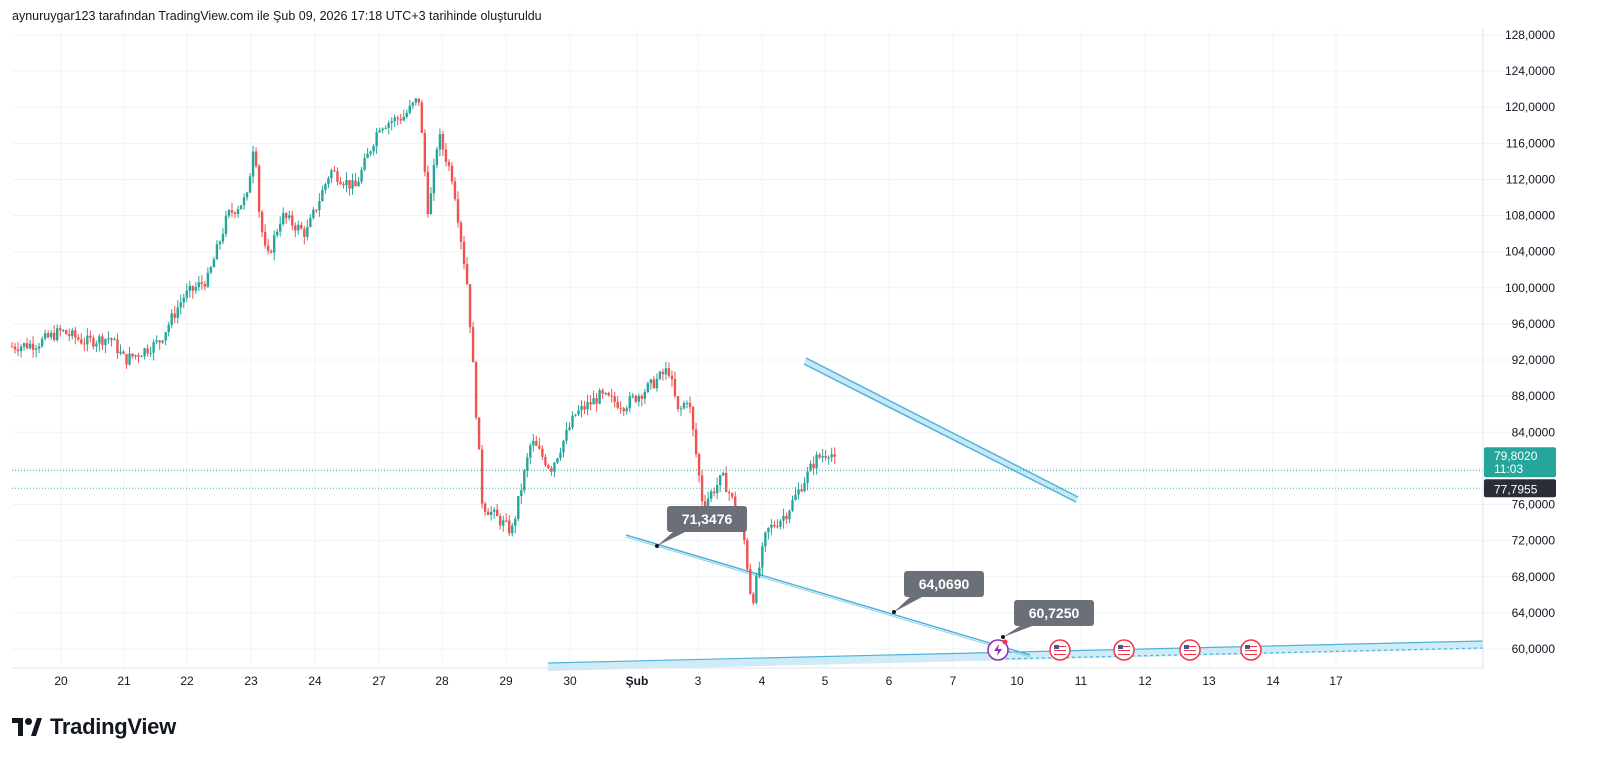  What do you see at coordinates (94, 727) in the screenshot?
I see `tradingview-logo: TradingView` at bounding box center [94, 727].